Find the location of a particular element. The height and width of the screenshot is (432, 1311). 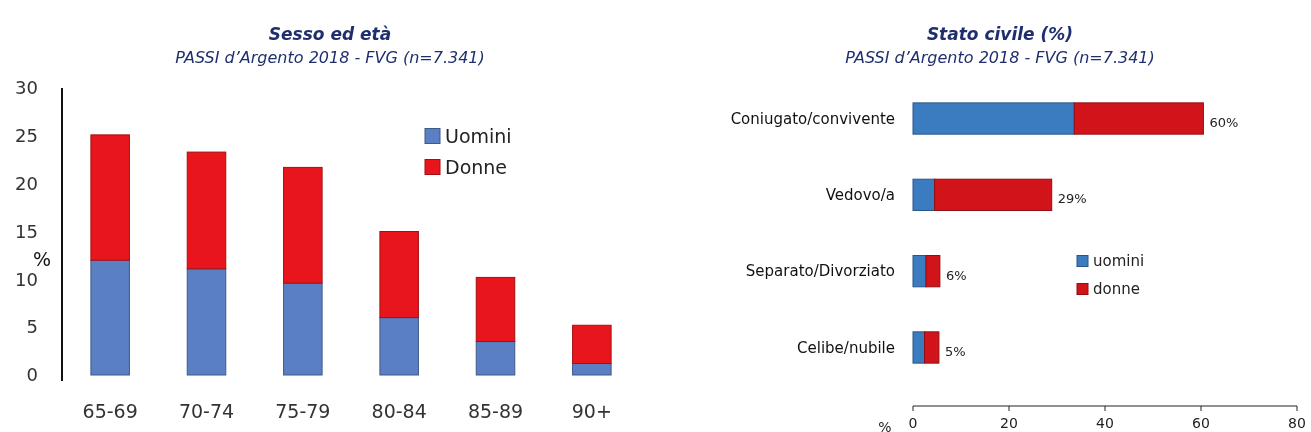

chart-title: Stato civile (%) is located at coordinates (1000, 34).